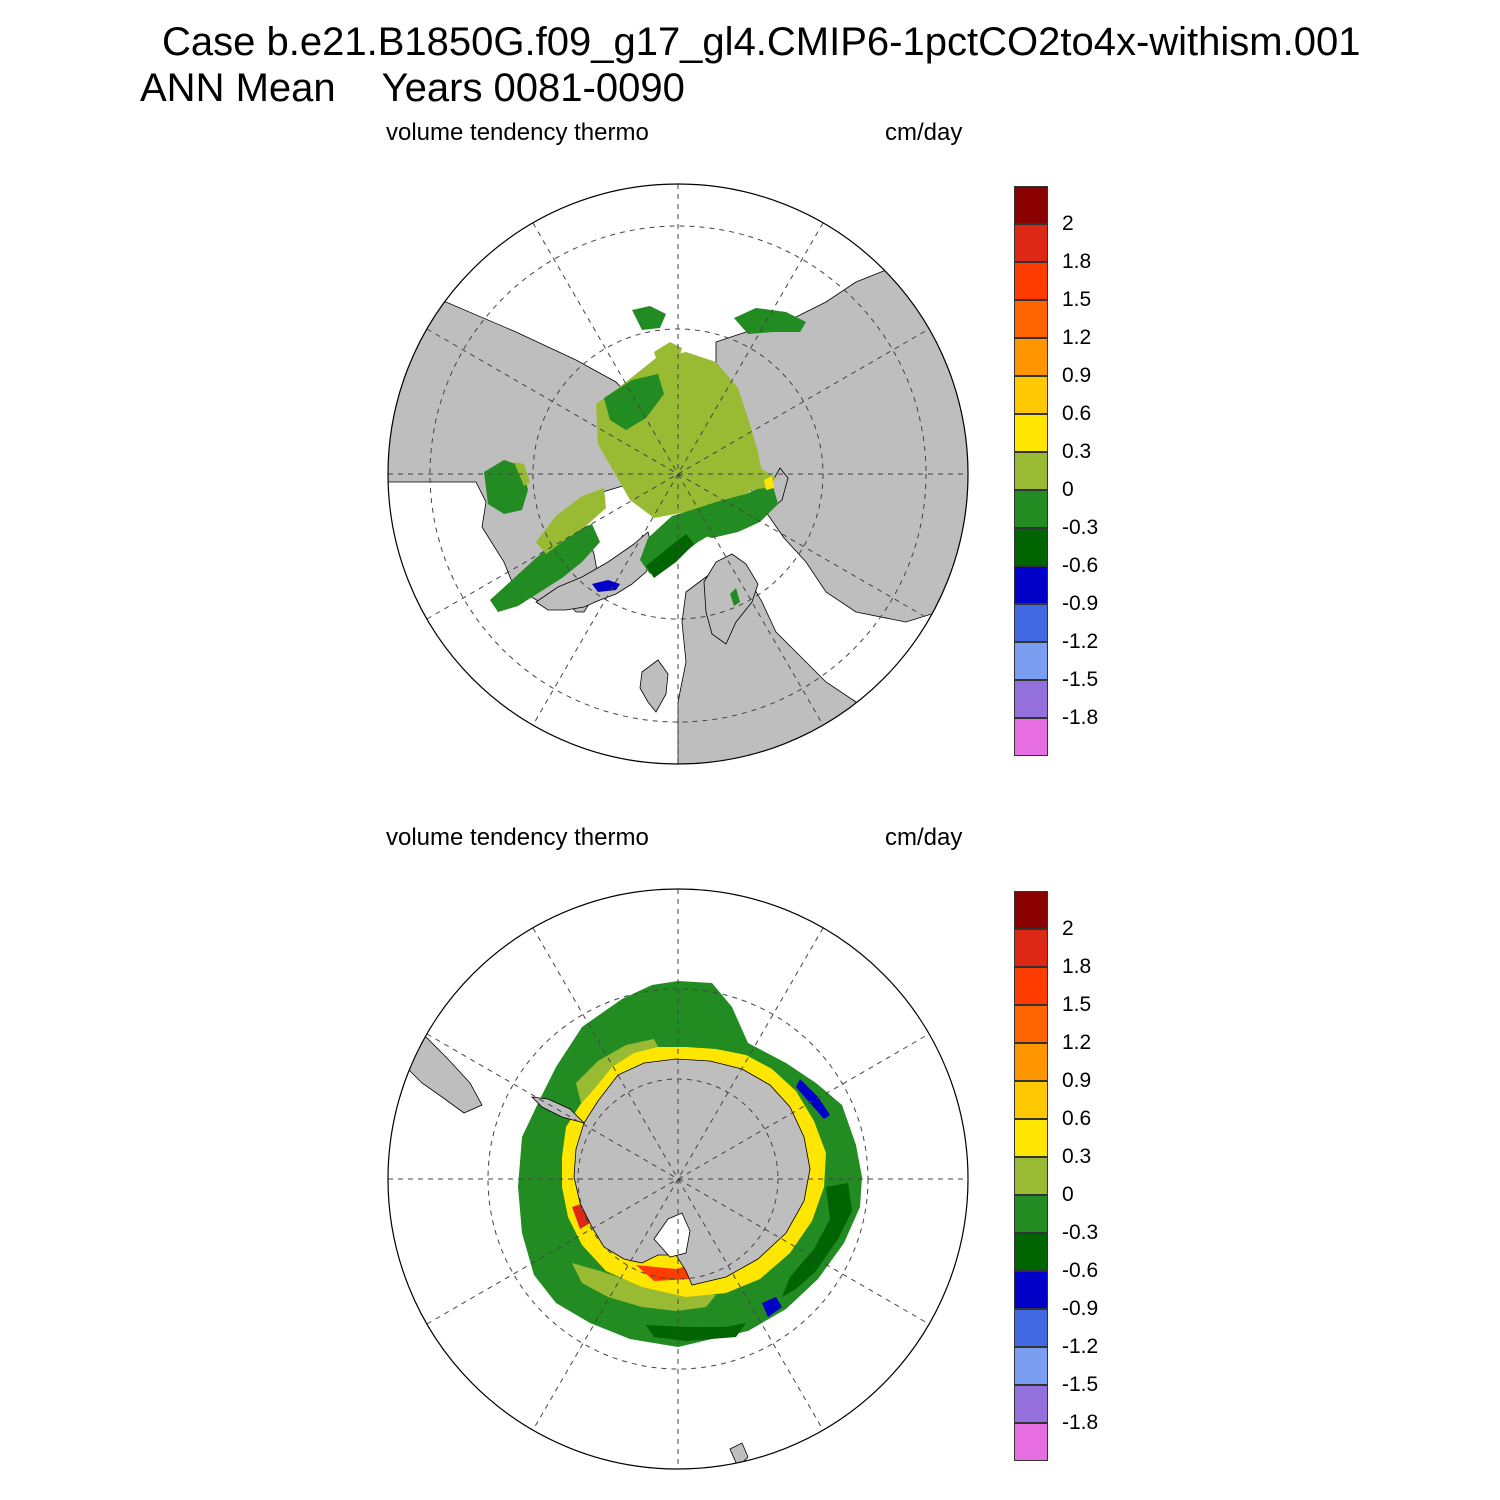 Image resolution: width=1500 pixels, height=1500 pixels. I want to click on period-title: ANN Mean Years 0081-0090, so click(412, 88).